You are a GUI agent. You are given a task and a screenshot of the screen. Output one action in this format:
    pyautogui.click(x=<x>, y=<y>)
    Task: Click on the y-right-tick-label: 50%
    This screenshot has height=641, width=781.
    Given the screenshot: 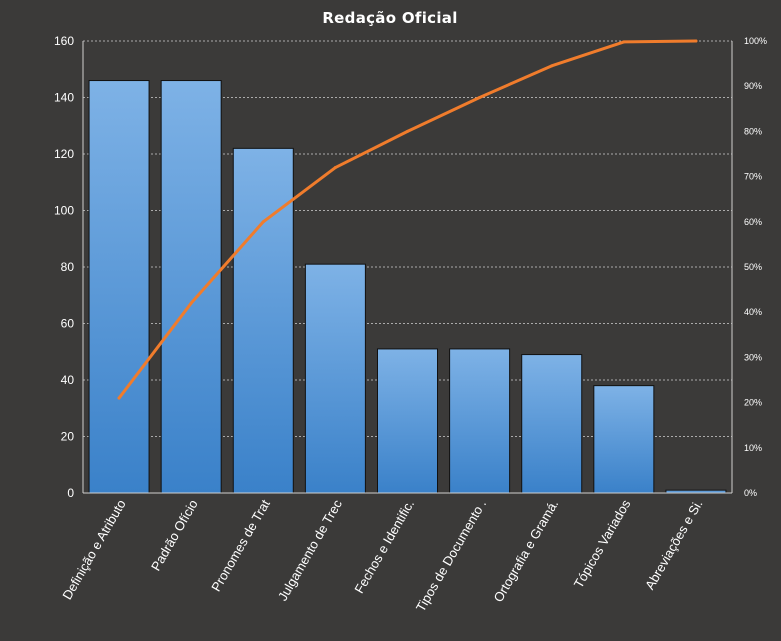 What is the action you would take?
    pyautogui.click(x=753, y=267)
    